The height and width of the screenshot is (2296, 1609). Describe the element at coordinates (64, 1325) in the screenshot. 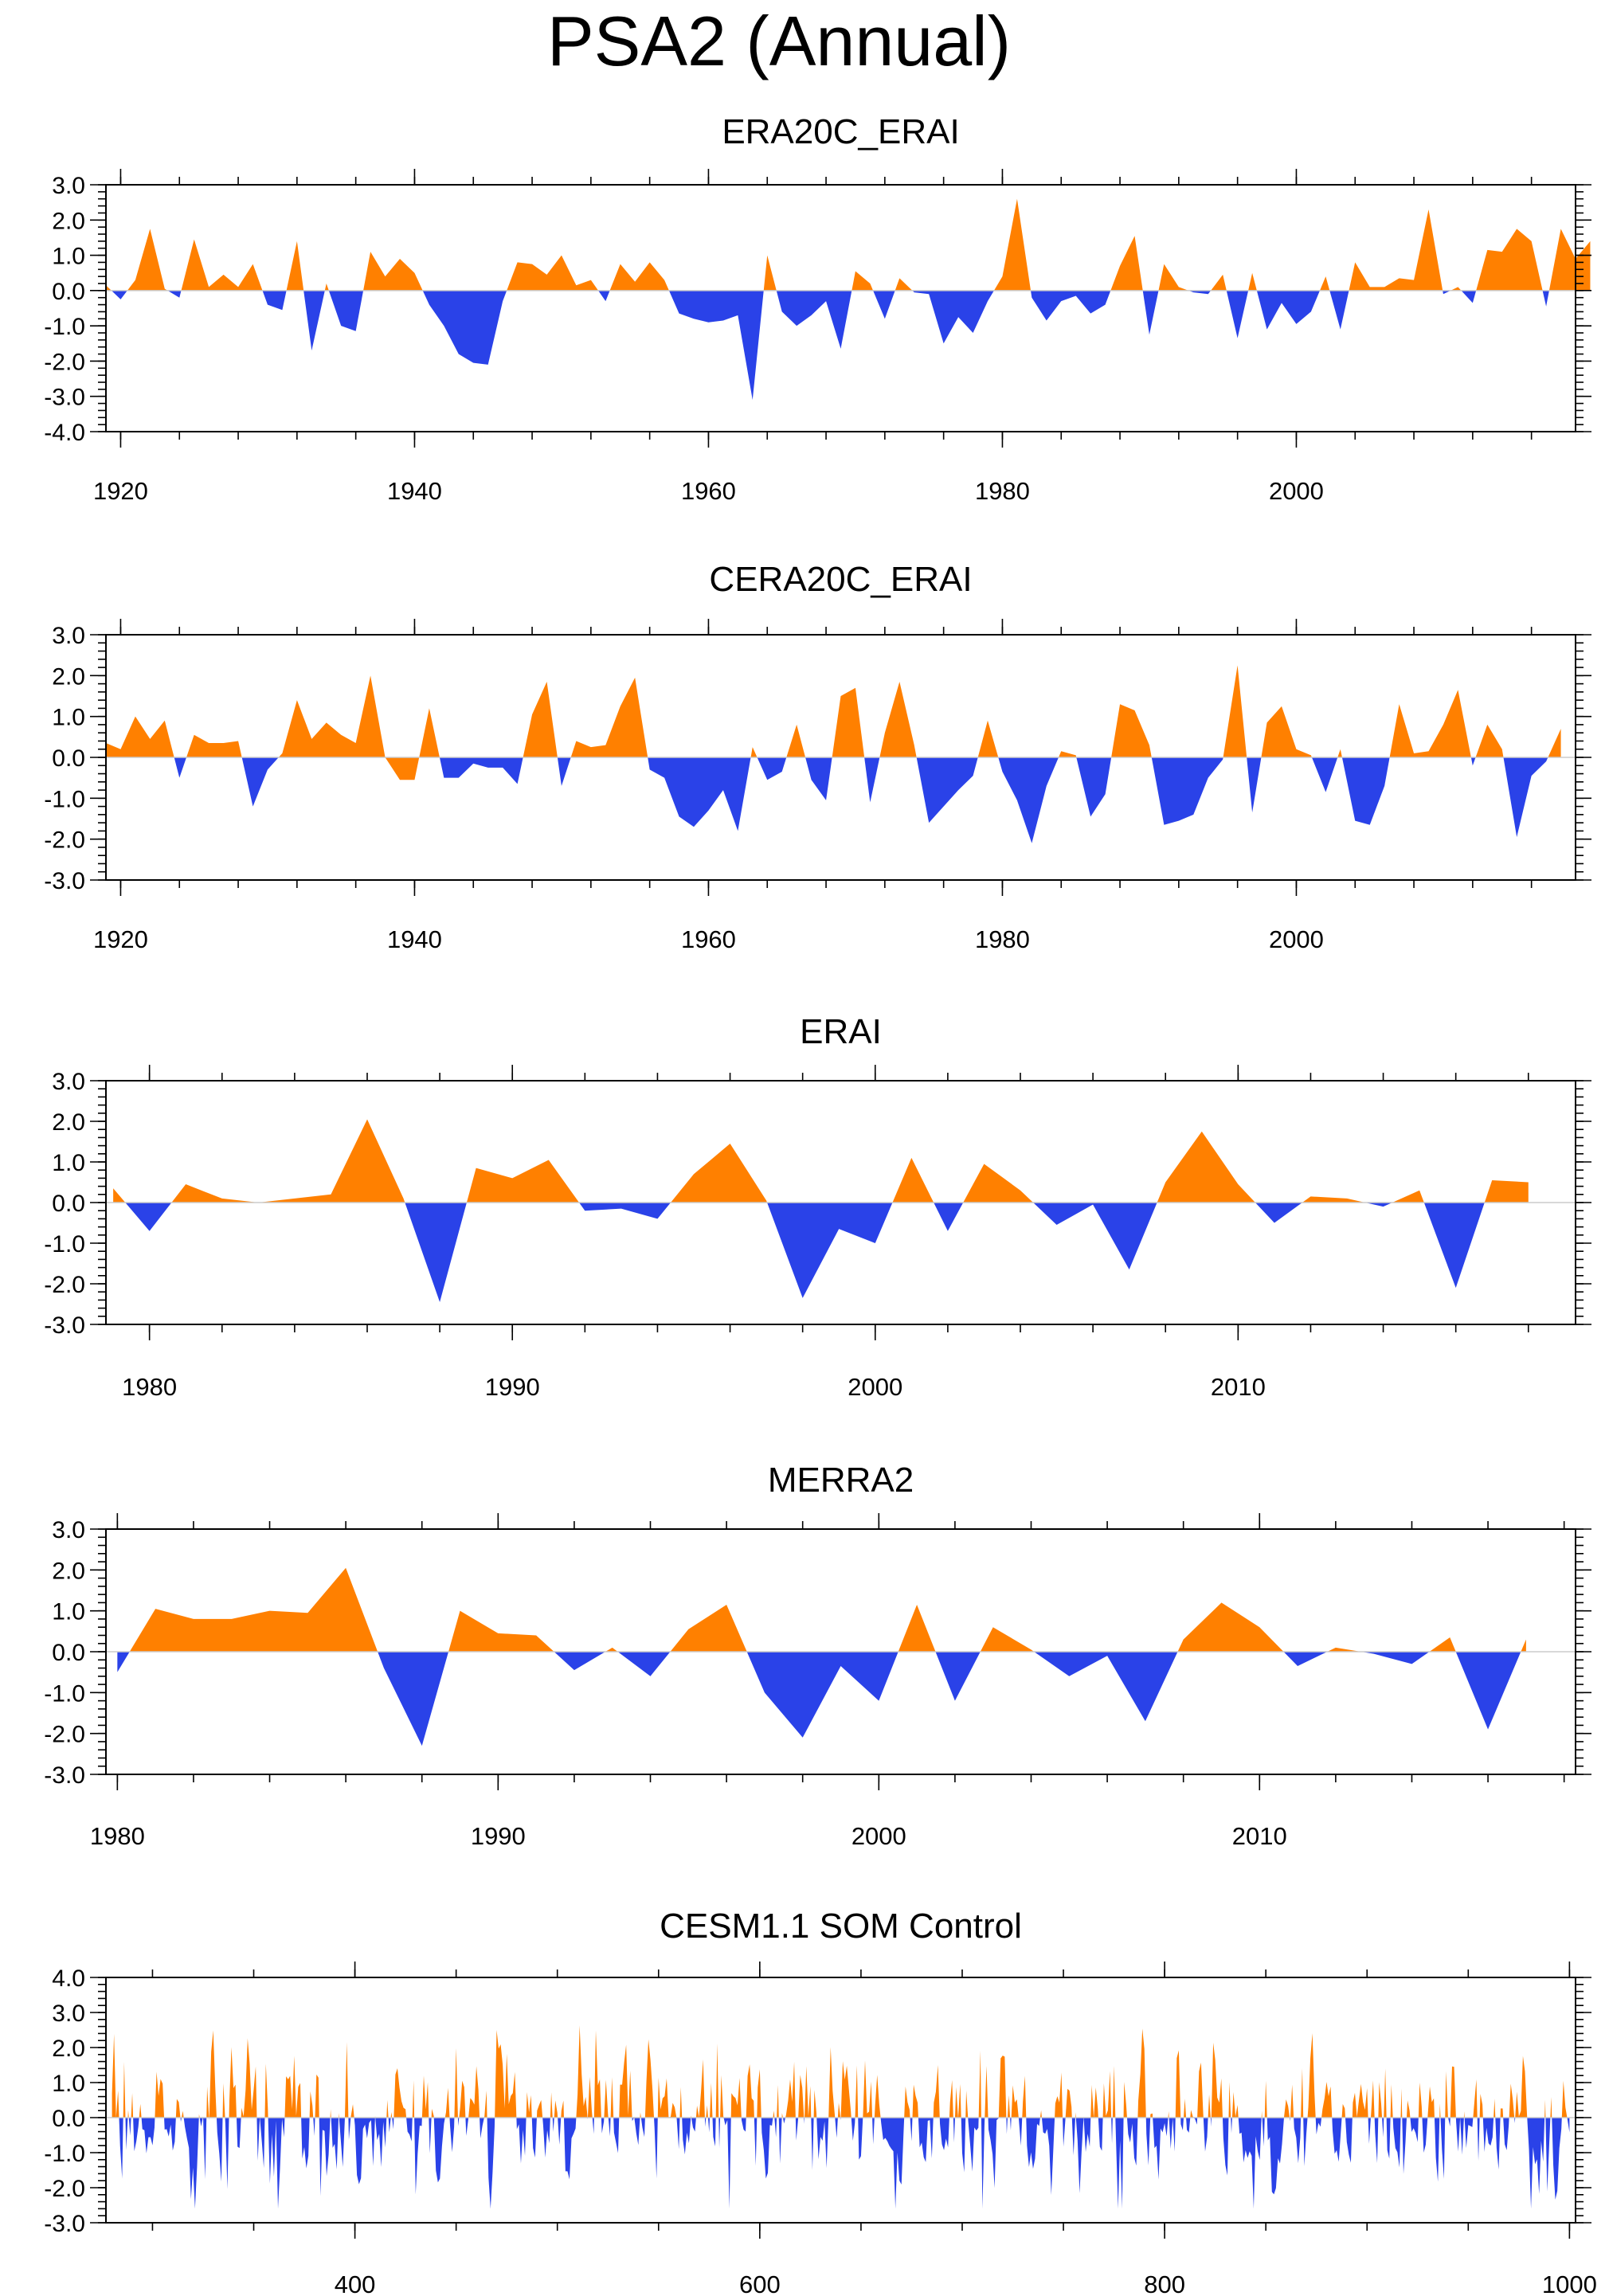

I see `ytick-label: -3.0` at that location.